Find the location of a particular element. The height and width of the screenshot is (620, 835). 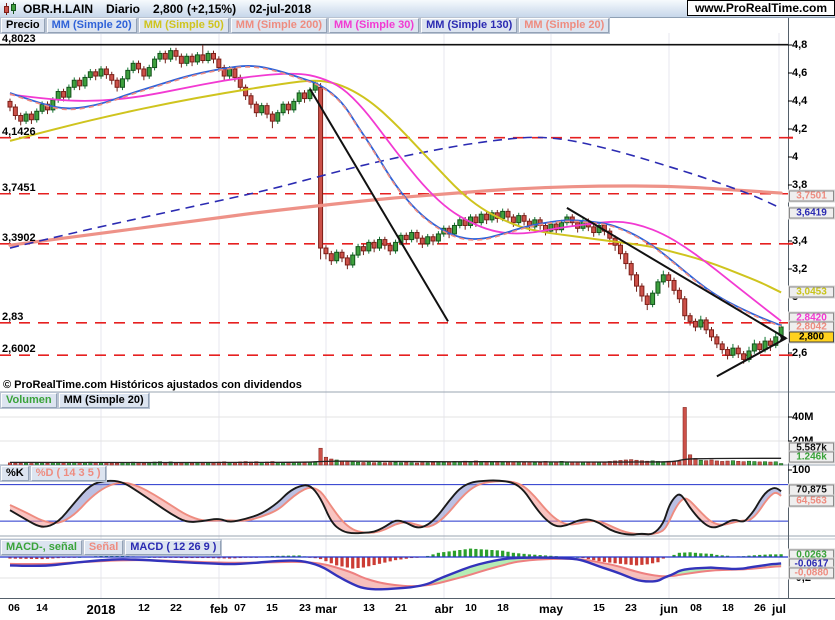

price-level-label: 4,8023 is located at coordinates (19, 38).